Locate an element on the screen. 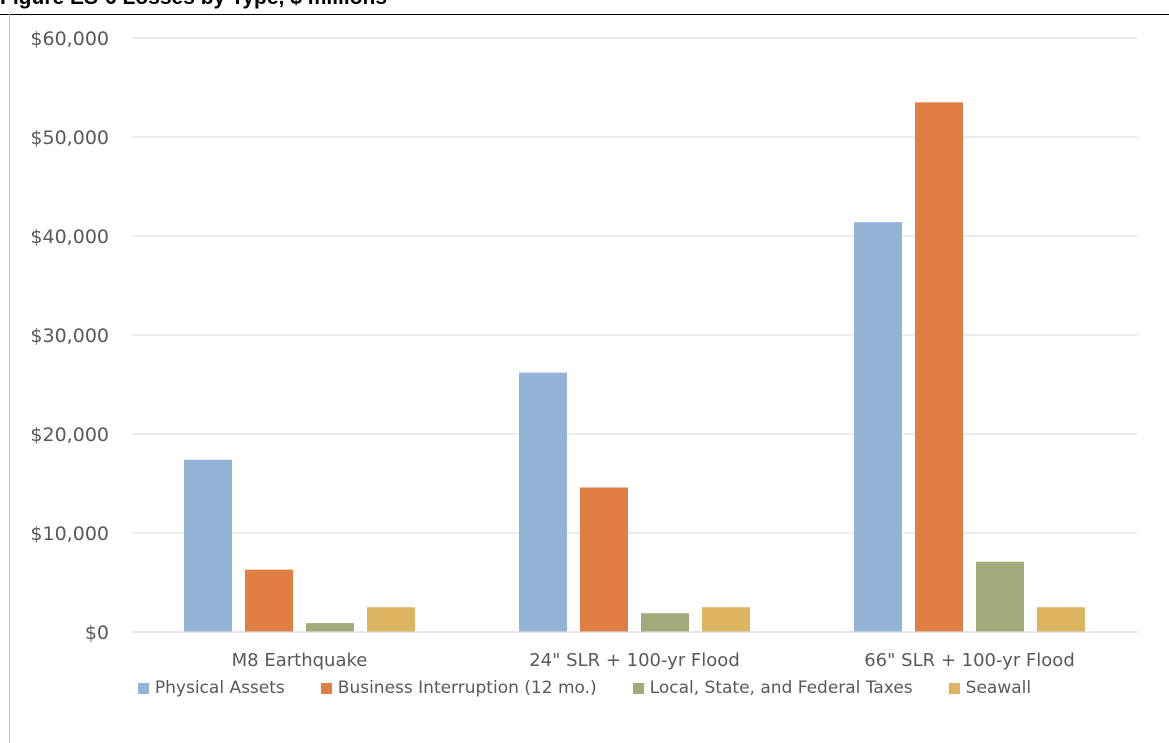  x-category-label: 66" SLR + 100-yr Flood is located at coordinates (969, 660).